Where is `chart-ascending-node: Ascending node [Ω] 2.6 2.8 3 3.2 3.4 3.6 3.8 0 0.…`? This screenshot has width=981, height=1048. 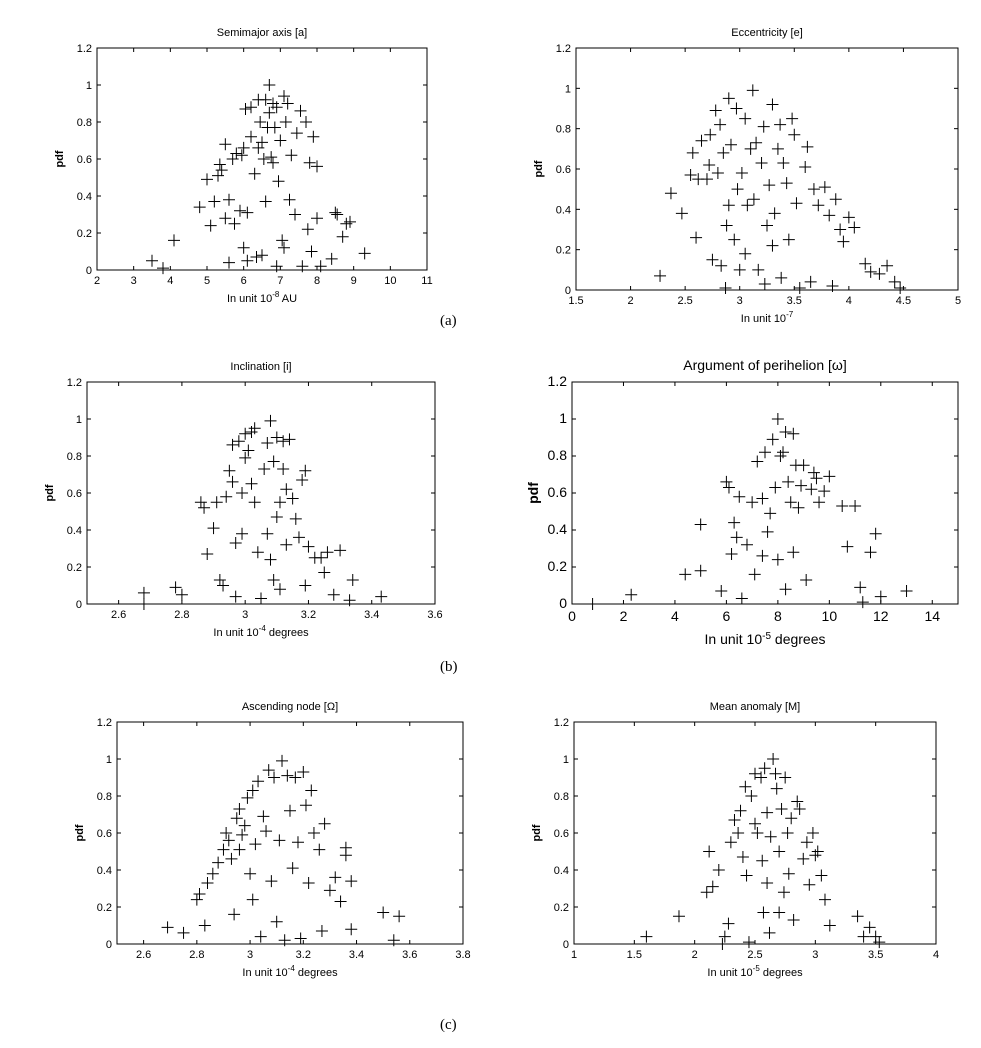
chart-ascending-node: Ascending node [Ω] 2.6 2.8 3 3.2 3.4 3.6 3.8 0 0.… is located at coordinates (261, 839).